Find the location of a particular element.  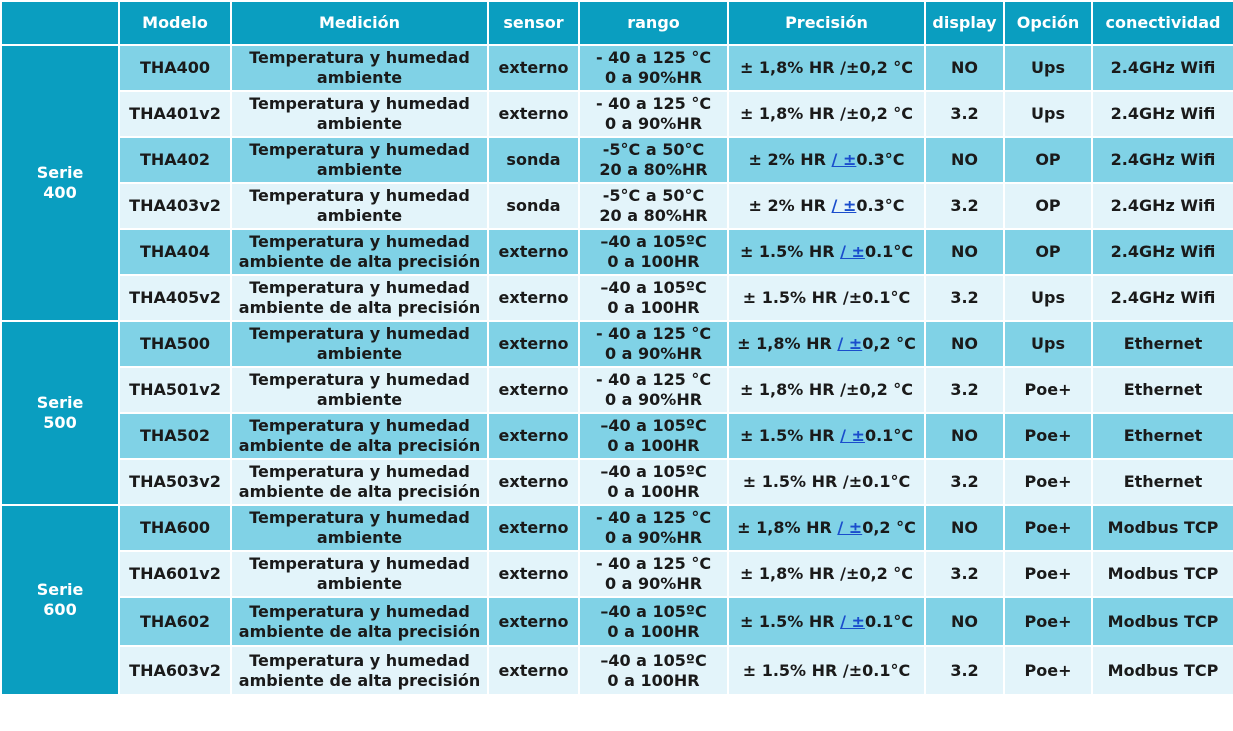

cell-precision: ± 1.5% HR /±0.1°C is located at coordinates (826, 482).